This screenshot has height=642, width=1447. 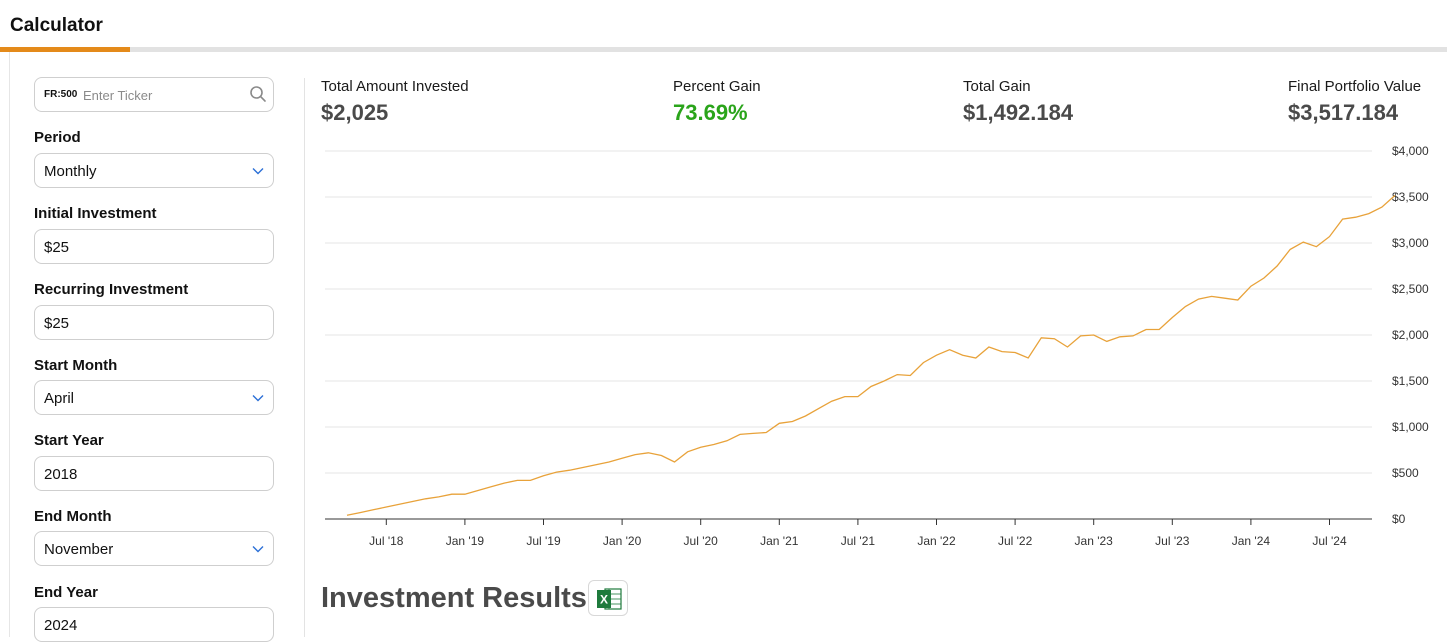 I want to click on search-icon, so click(x=258, y=94).